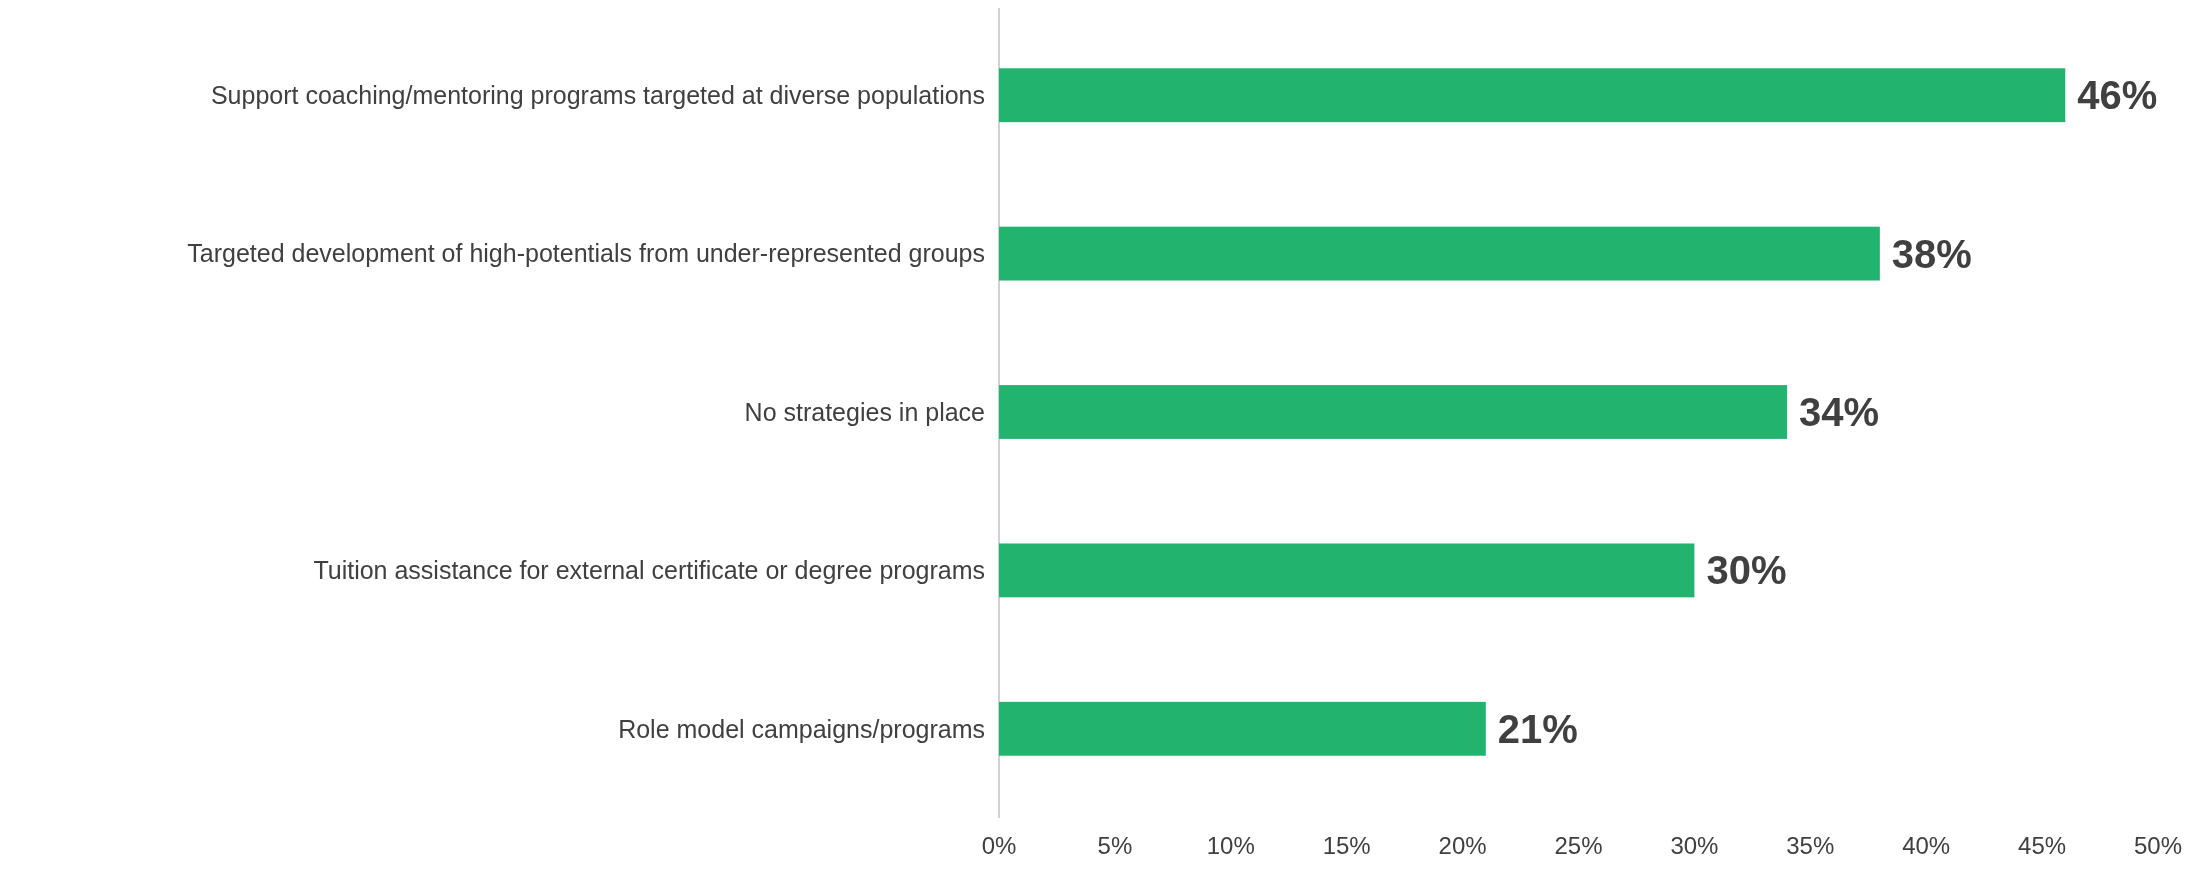  Describe the element at coordinates (1462, 845) in the screenshot. I see `x-tick-label: 20%` at that location.